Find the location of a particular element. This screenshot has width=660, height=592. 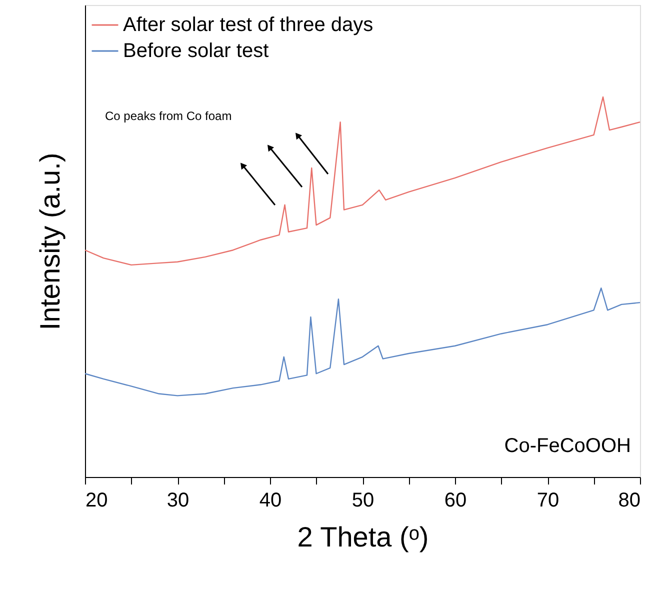

x-tick-label: 30 is located at coordinates (178, 501).